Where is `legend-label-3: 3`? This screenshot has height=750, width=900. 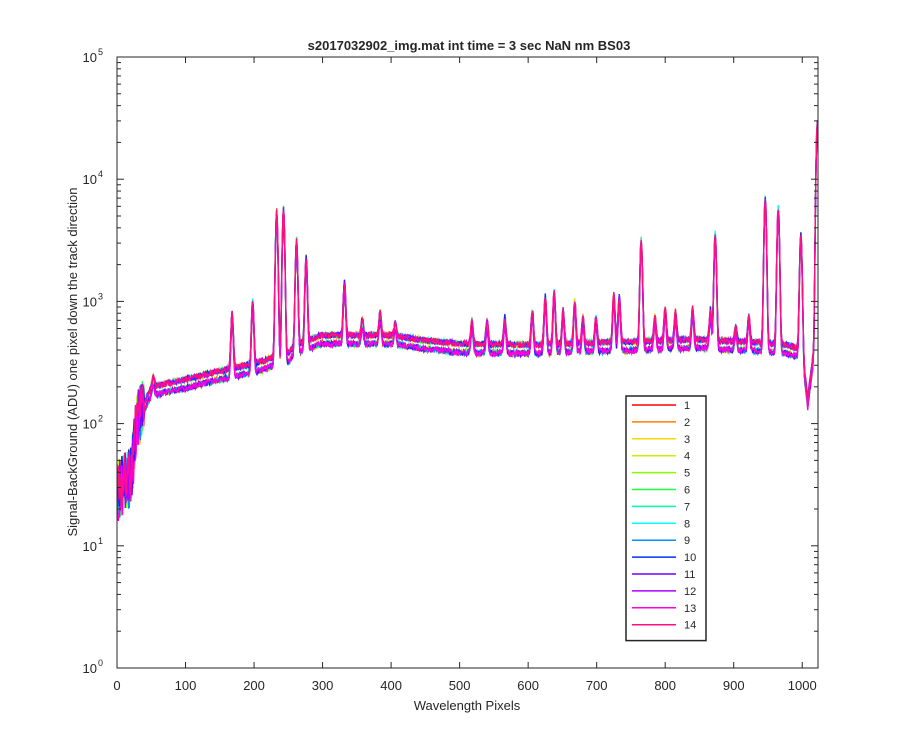
legend-label-3: 3 is located at coordinates (687, 440).